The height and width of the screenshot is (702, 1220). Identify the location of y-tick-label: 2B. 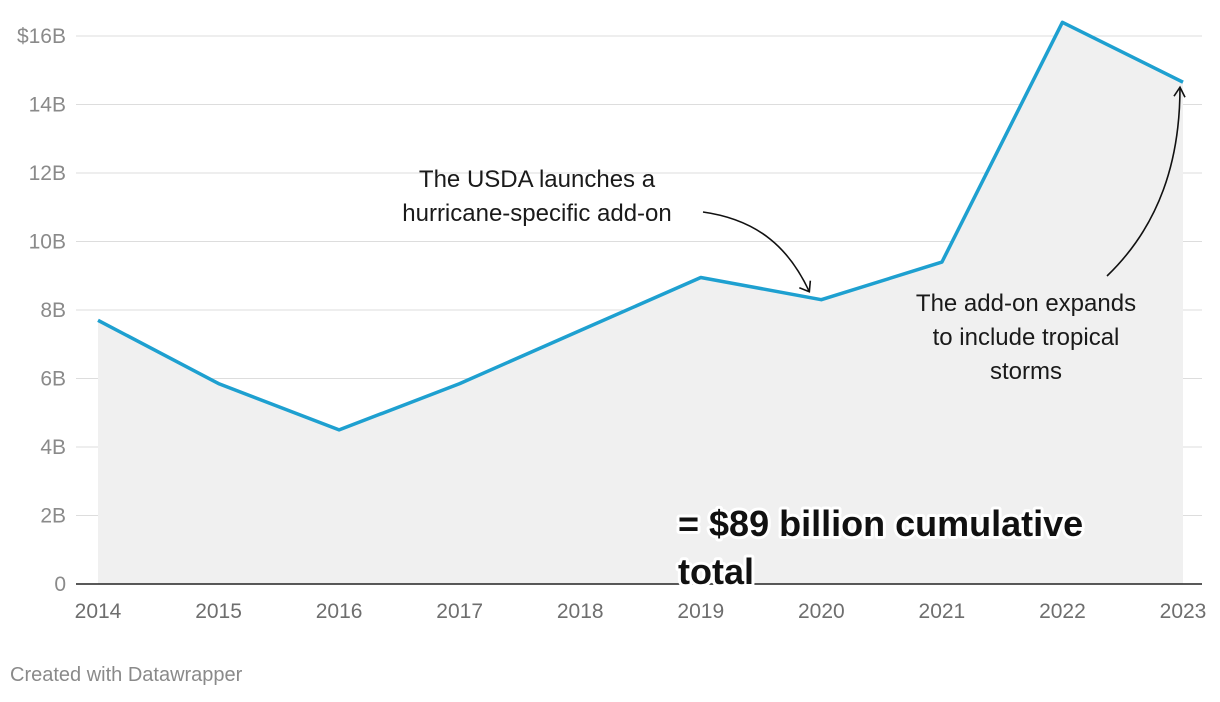
(53, 516).